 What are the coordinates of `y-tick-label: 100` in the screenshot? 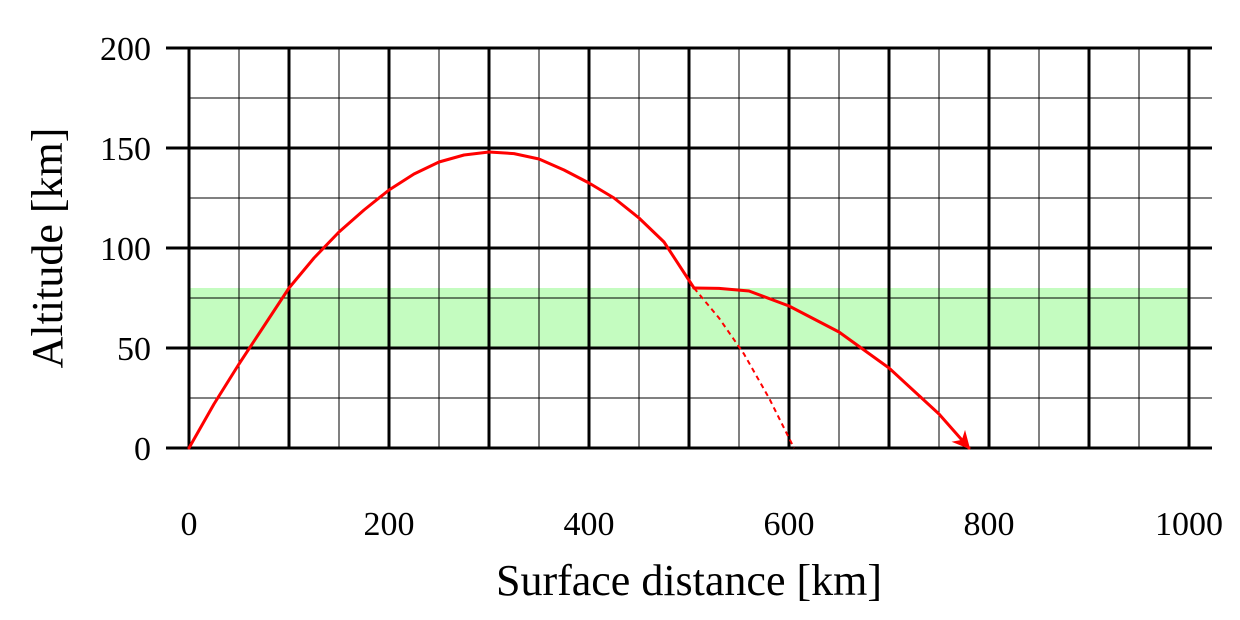 It's located at (125, 249).